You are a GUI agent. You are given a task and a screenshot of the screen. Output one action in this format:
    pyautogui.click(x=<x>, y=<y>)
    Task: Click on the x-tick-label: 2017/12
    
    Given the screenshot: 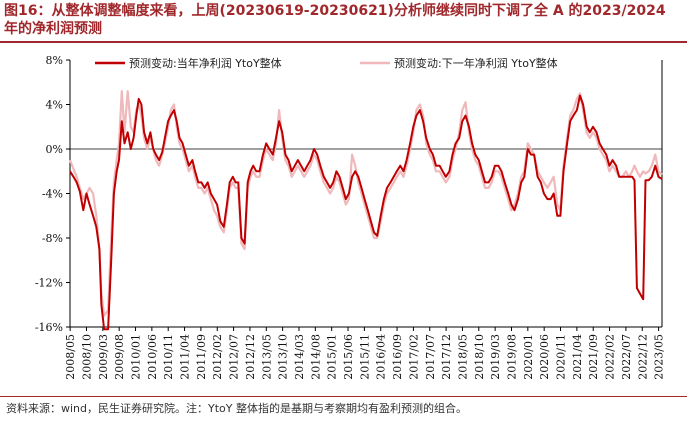 What is the action you would take?
    pyautogui.click(x=446, y=357)
    